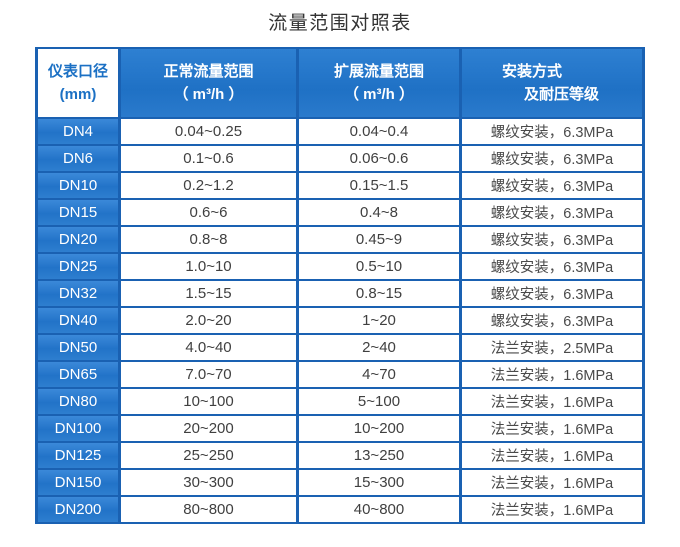 The height and width of the screenshot is (547, 680). I want to click on diameter-cell: DN50, so click(78, 347).